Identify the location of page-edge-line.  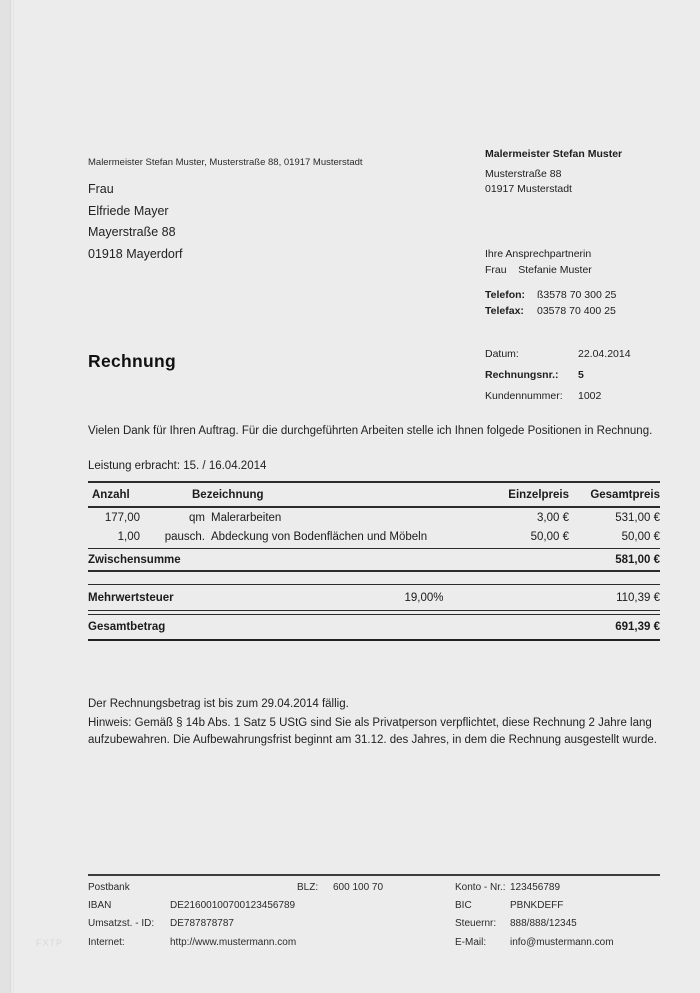
(13, 496).